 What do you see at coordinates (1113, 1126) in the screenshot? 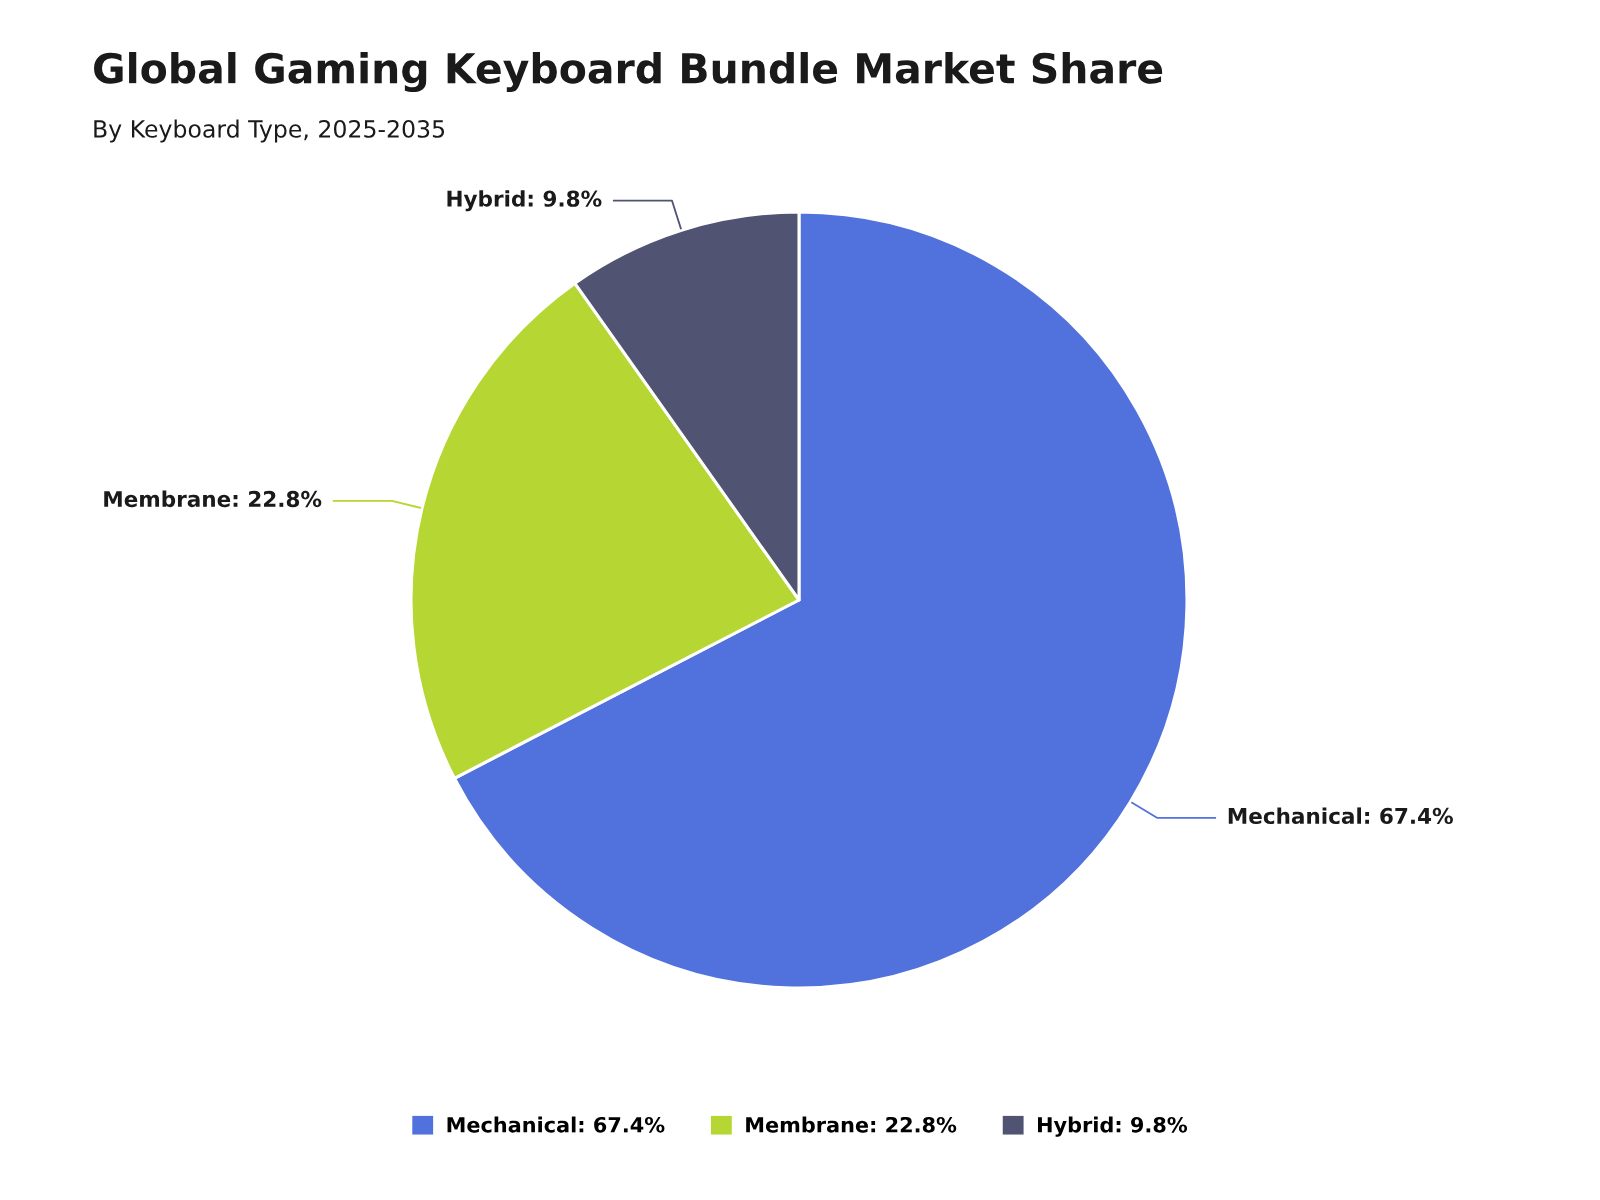
I see `legend-label: Hybrid: 9.8%` at bounding box center [1113, 1126].